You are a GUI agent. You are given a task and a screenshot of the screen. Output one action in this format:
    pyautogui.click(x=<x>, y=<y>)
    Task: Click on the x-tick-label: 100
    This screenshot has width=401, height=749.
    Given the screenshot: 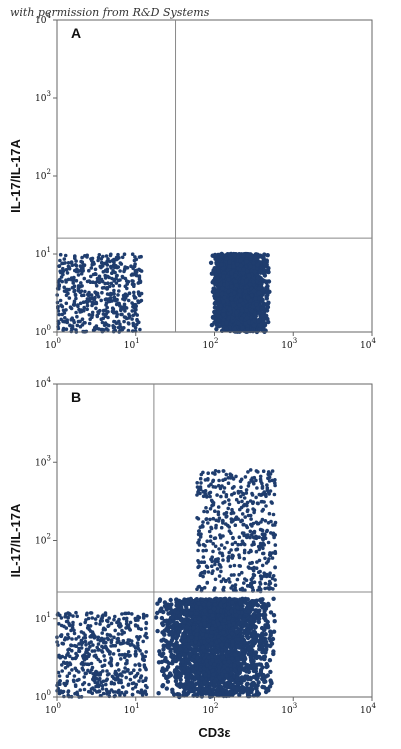 What is the action you would take?
    pyautogui.click(x=53, y=344)
    